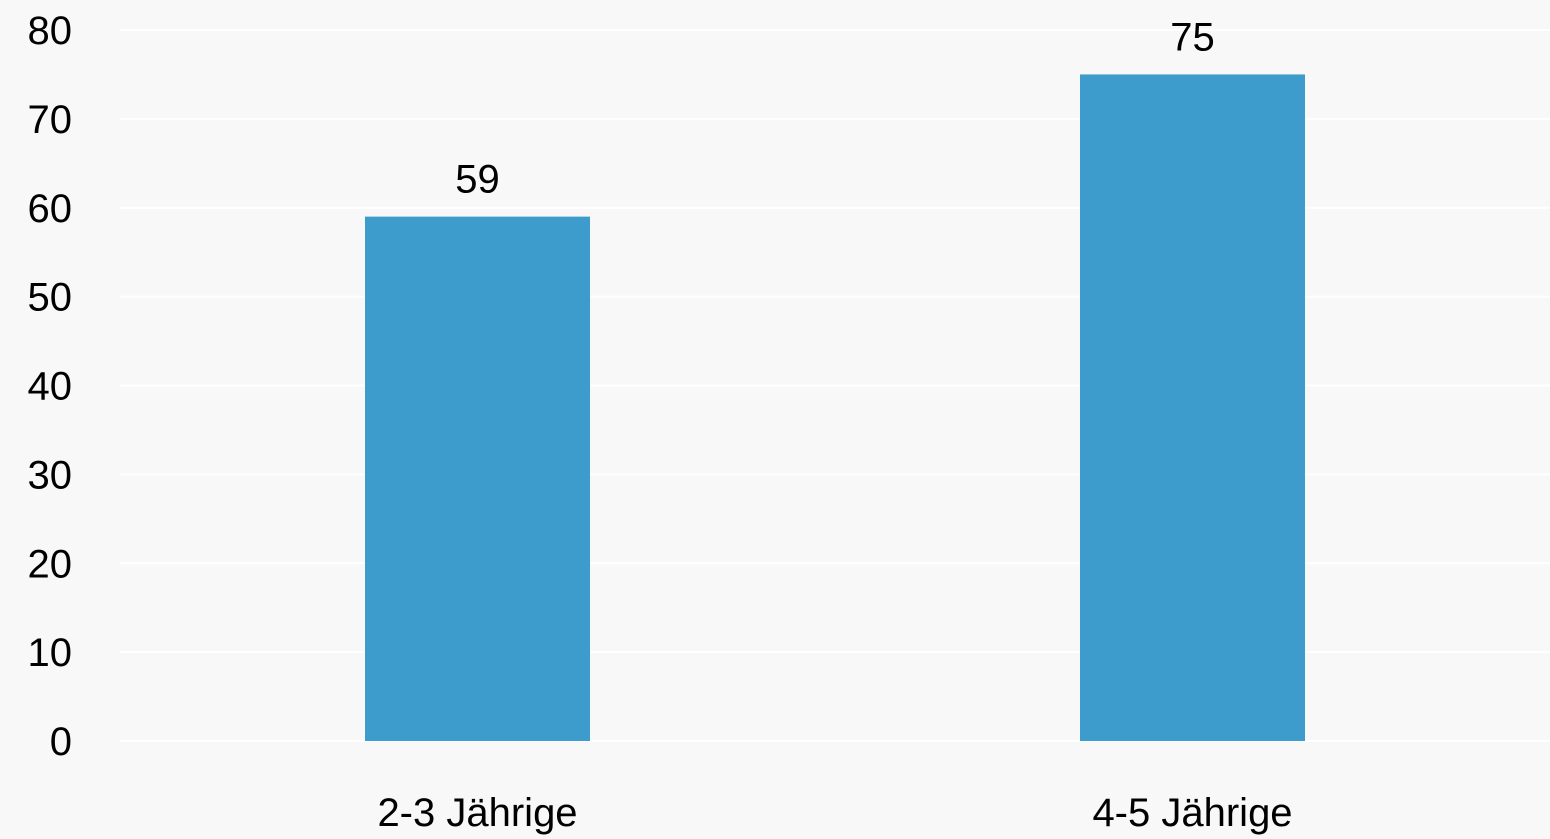 This screenshot has height=839, width=1550. Describe the element at coordinates (50, 31) in the screenshot. I see `y-tick-label: 80` at that location.